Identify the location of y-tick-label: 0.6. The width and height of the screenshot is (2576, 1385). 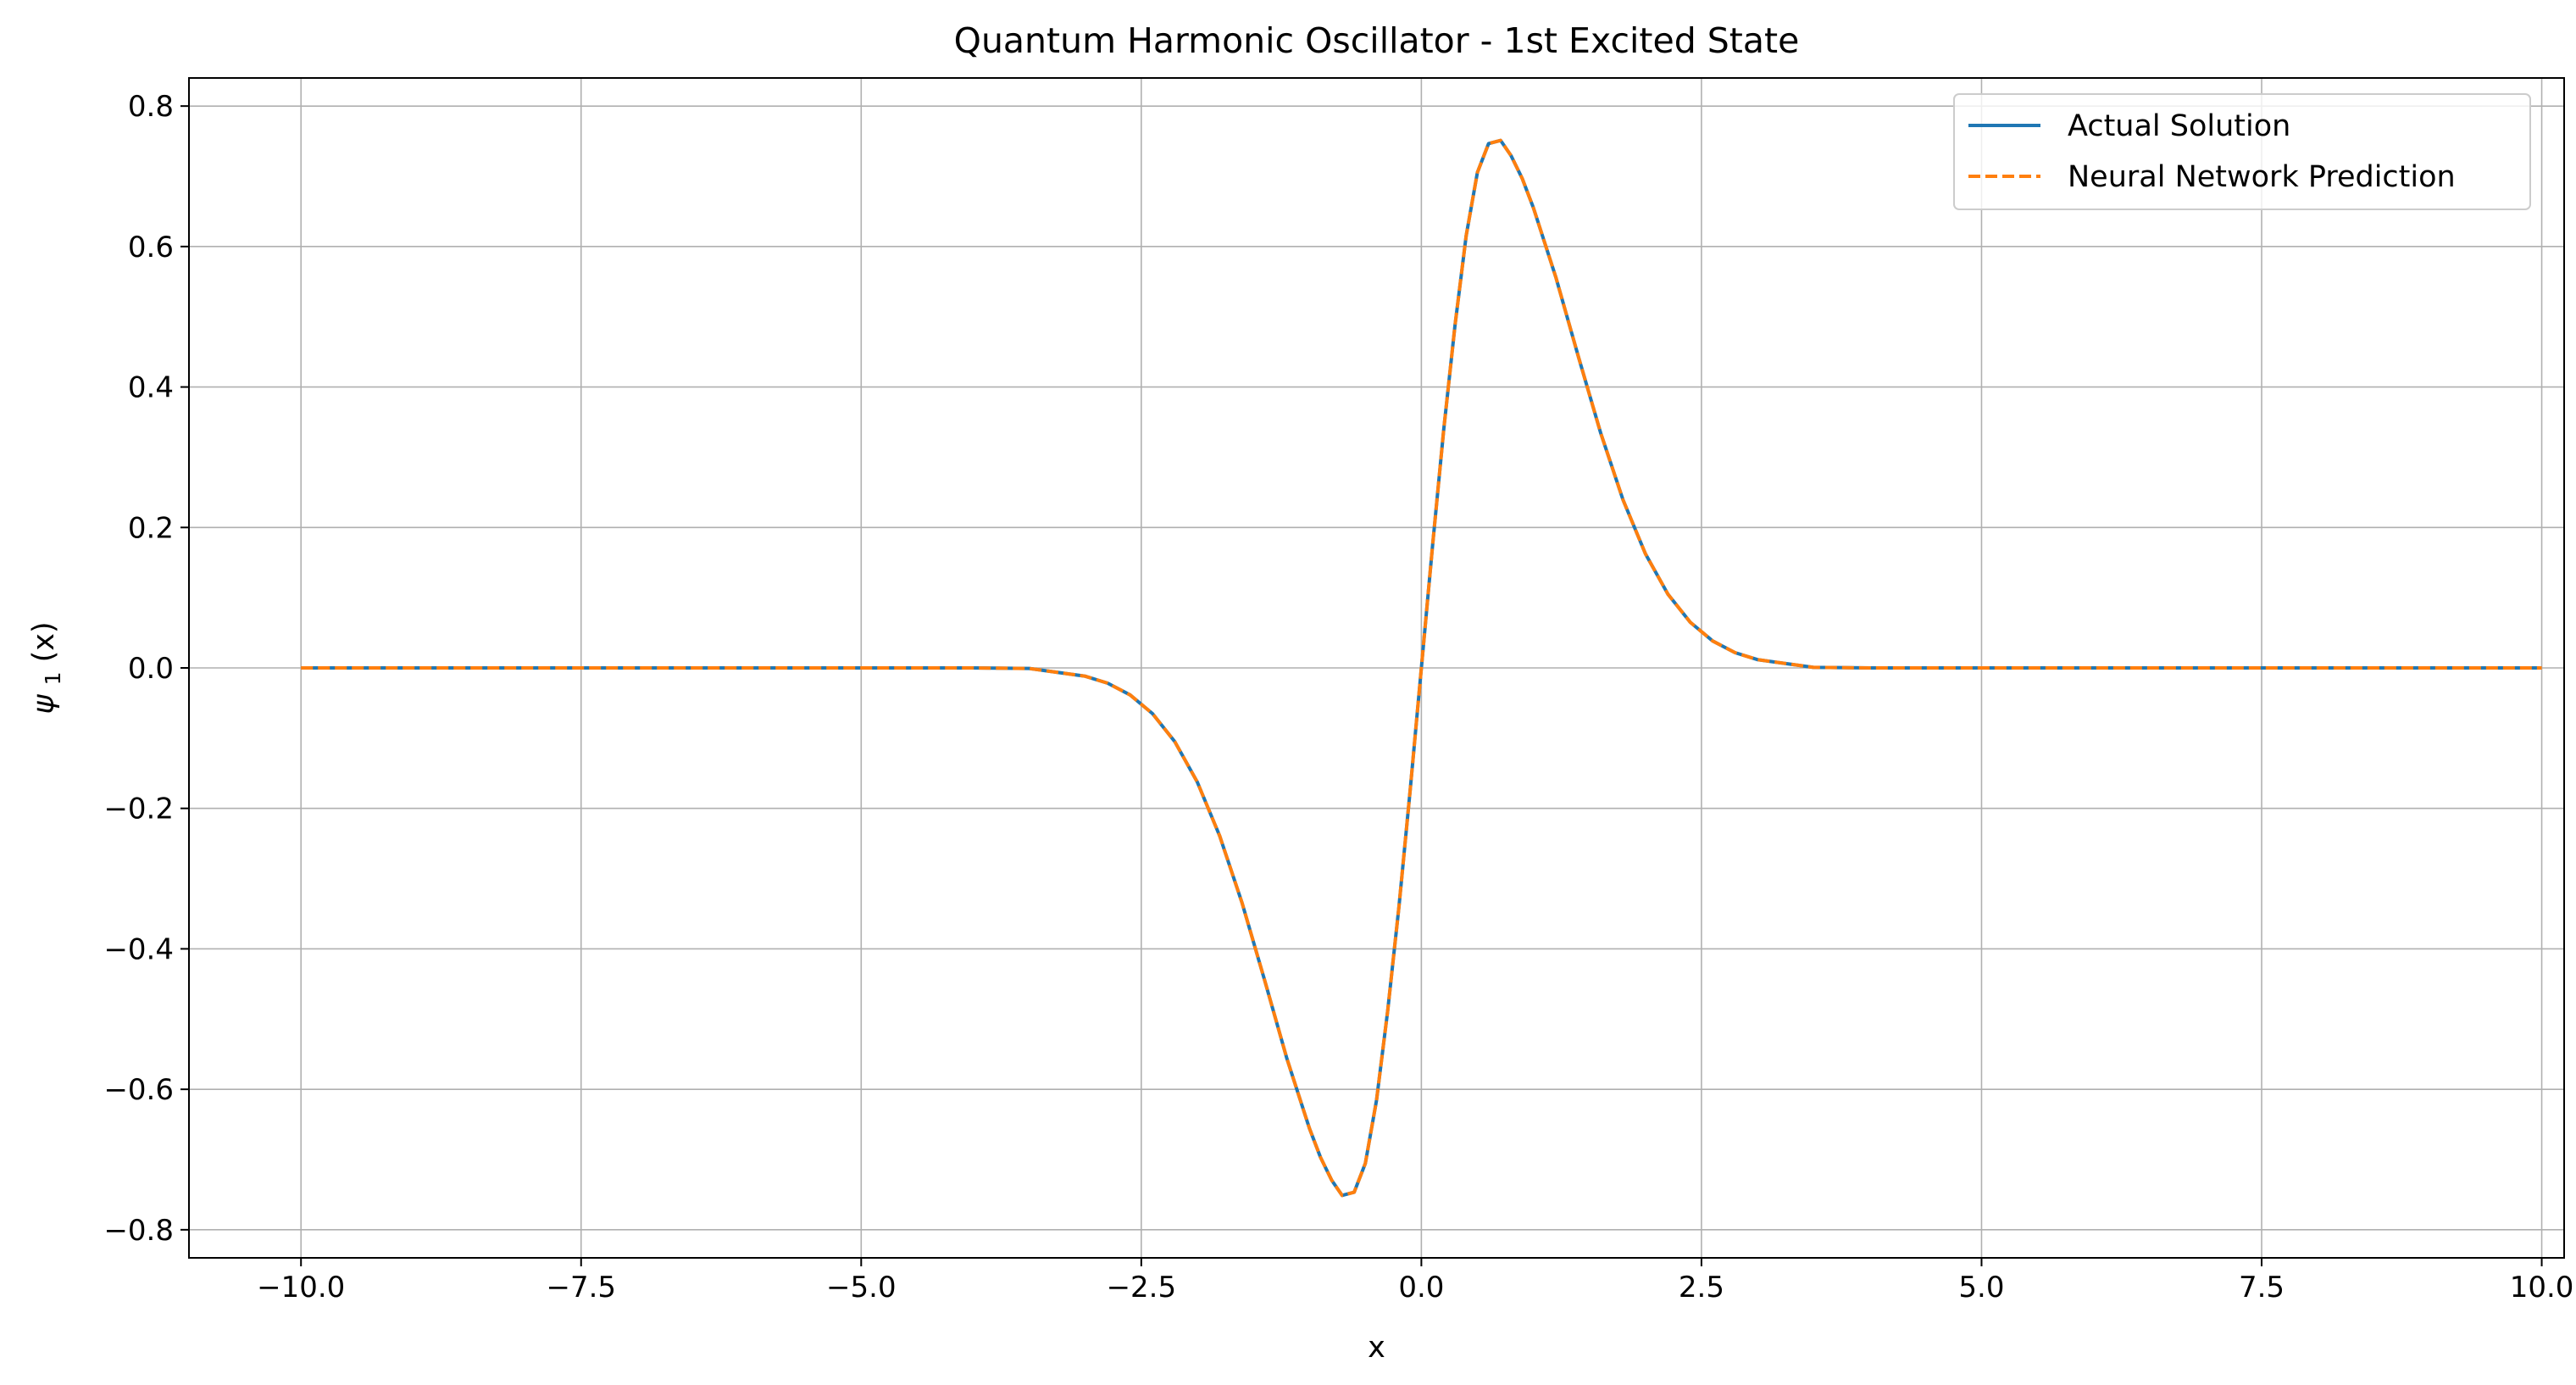
(151, 247).